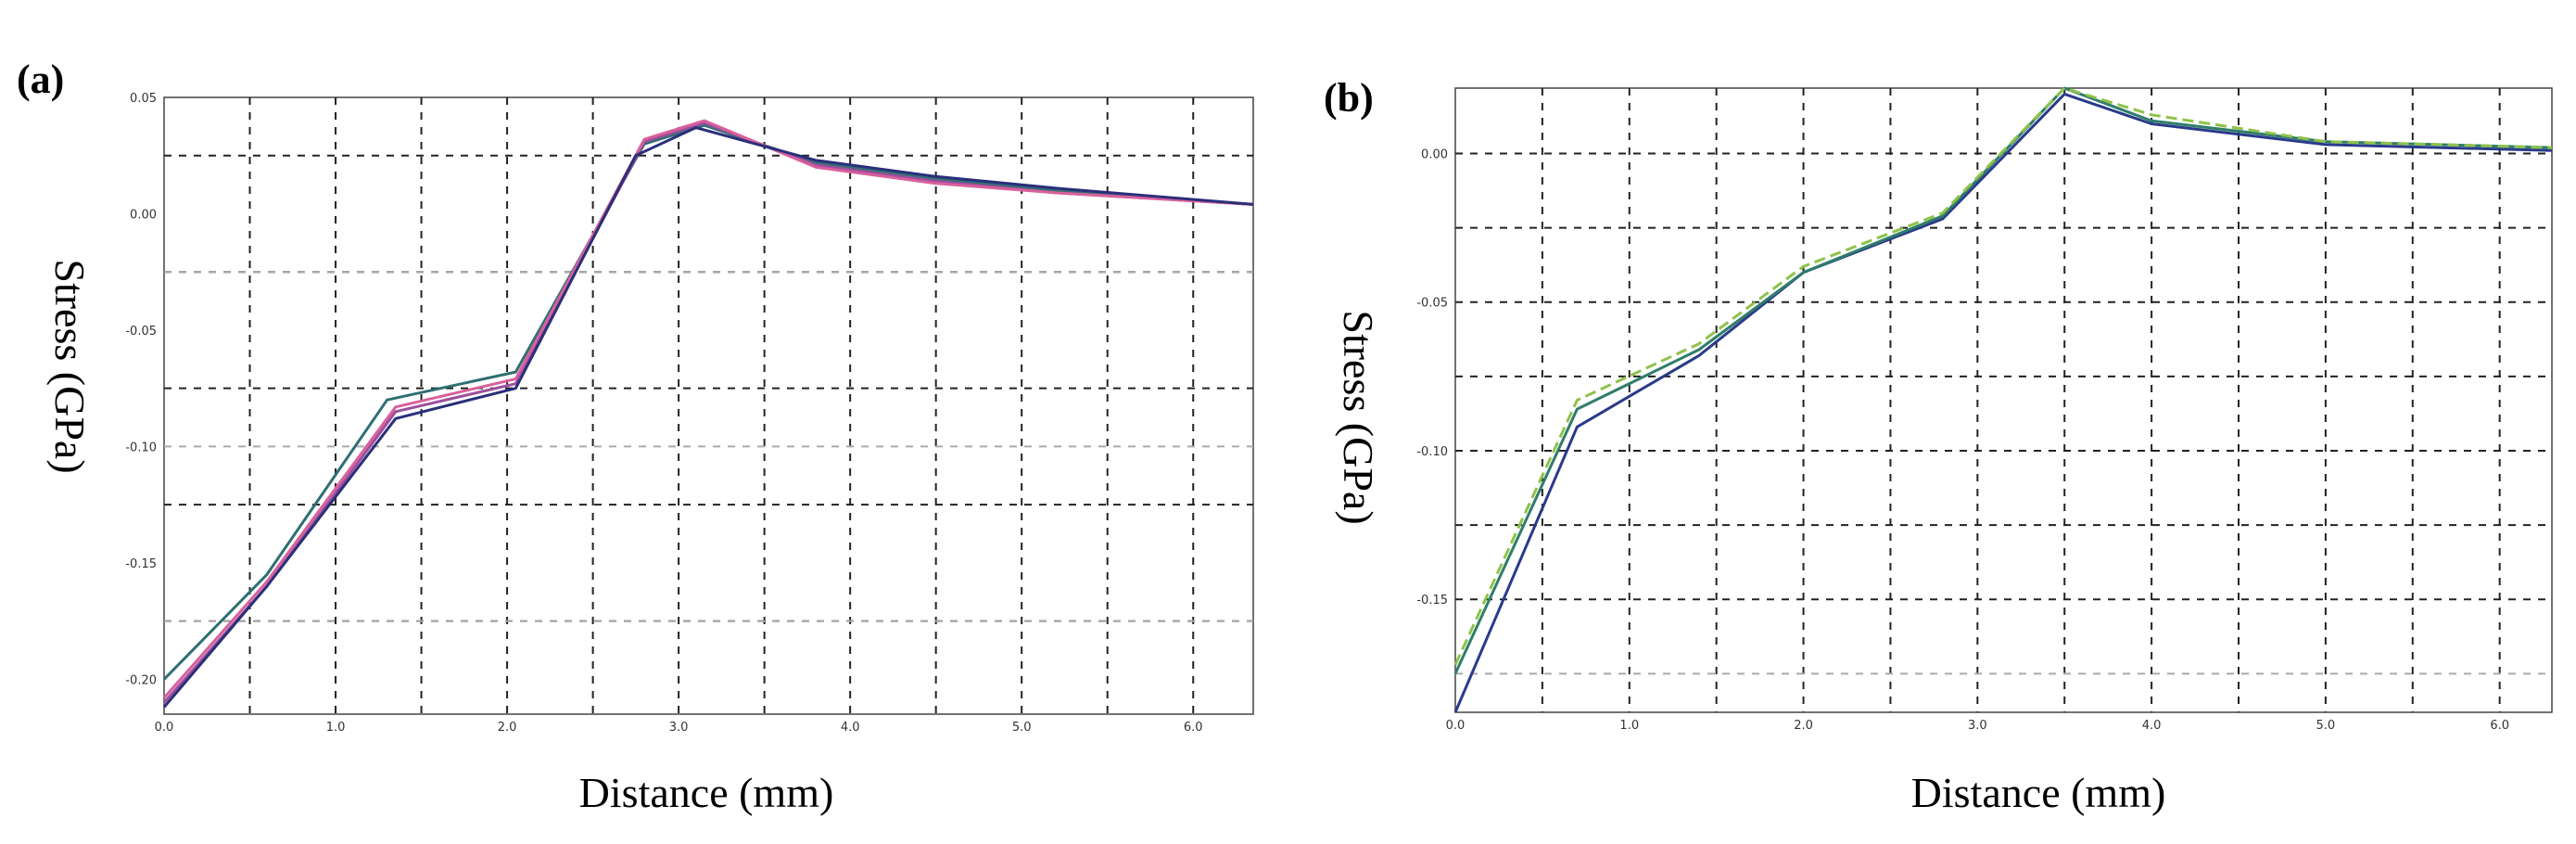 Image resolution: width=2576 pixels, height=844 pixels. Describe the element at coordinates (40, 79) in the screenshot. I see `panel-a-label: (a)` at that location.